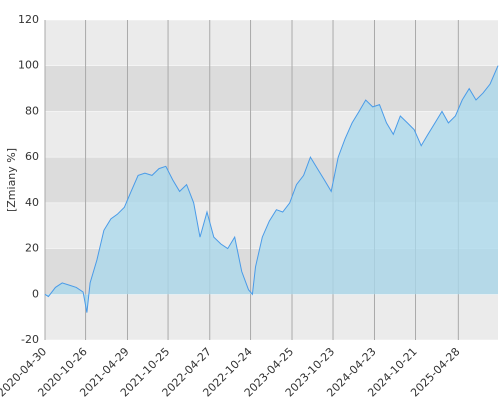 The height and width of the screenshot is (400, 500). Describe the element at coordinates (32, 110) in the screenshot. I see `y-tick-label: 80` at that location.